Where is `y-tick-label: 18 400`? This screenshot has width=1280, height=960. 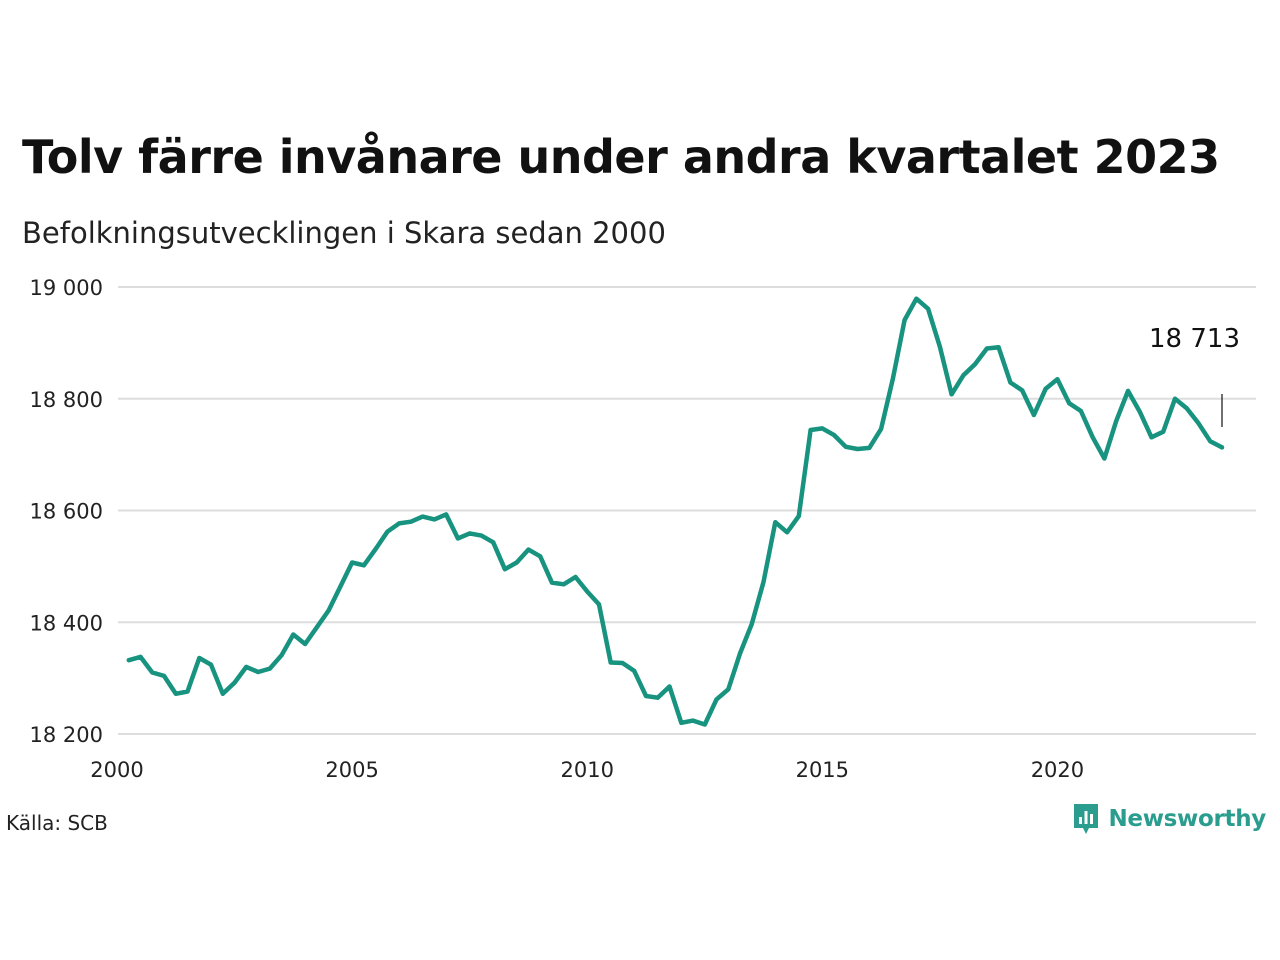 y-tick-label: 18 400 is located at coordinates (66, 623).